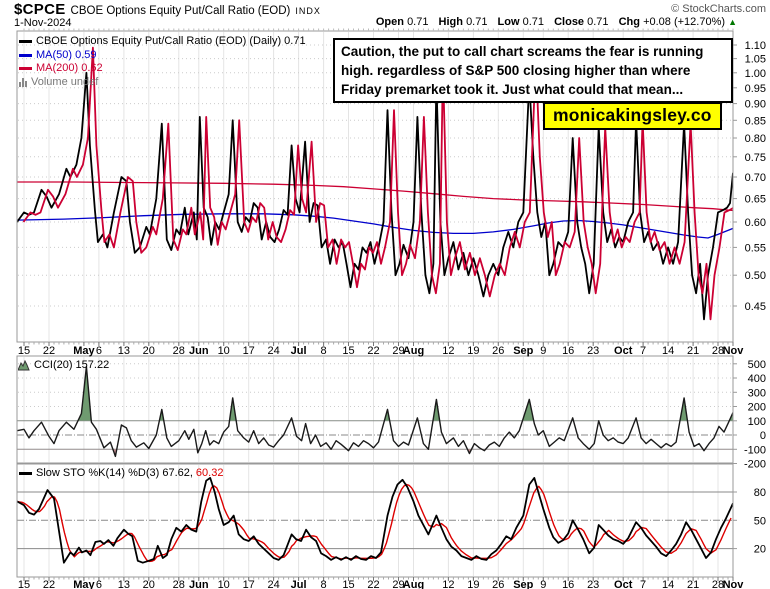 The height and width of the screenshot is (589, 770). Describe the element at coordinates (308, 11) in the screenshot. I see `exchange-label: INDX` at that location.